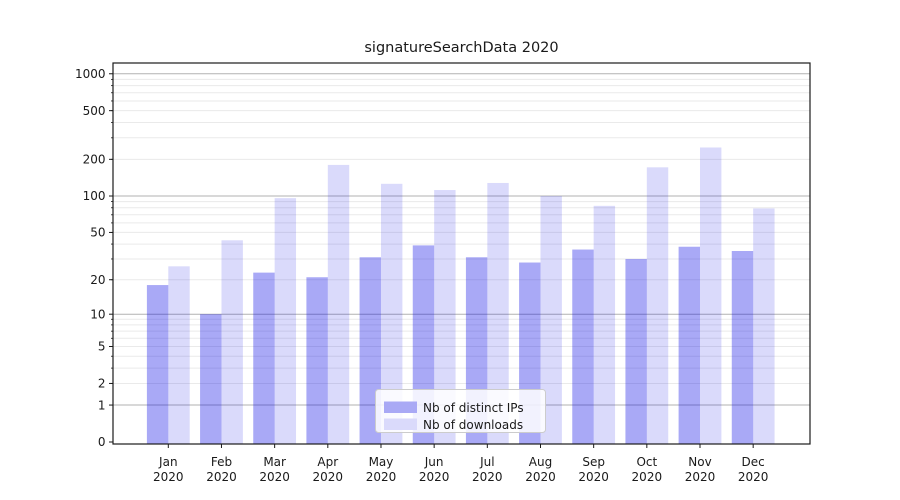  Describe the element at coordinates (753, 462) in the screenshot. I see `x-tick-label-month: Dec` at that location.